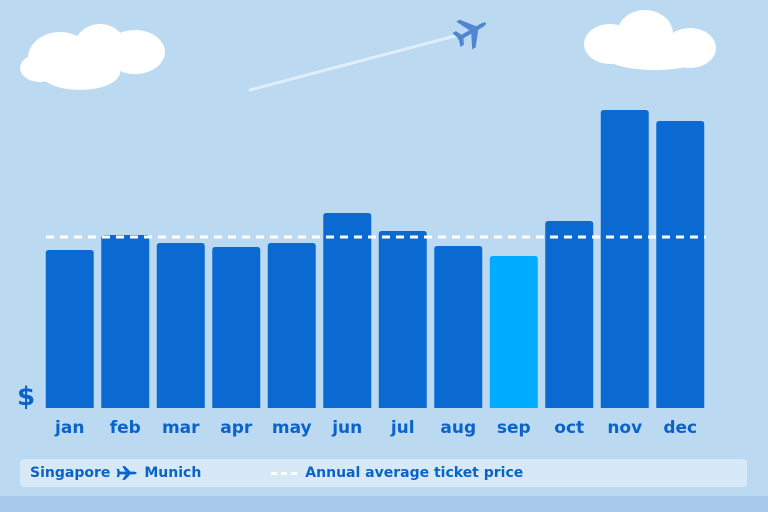 The image size is (768, 512). What do you see at coordinates (513, 332) in the screenshot?
I see `bar-sep` at bounding box center [513, 332].